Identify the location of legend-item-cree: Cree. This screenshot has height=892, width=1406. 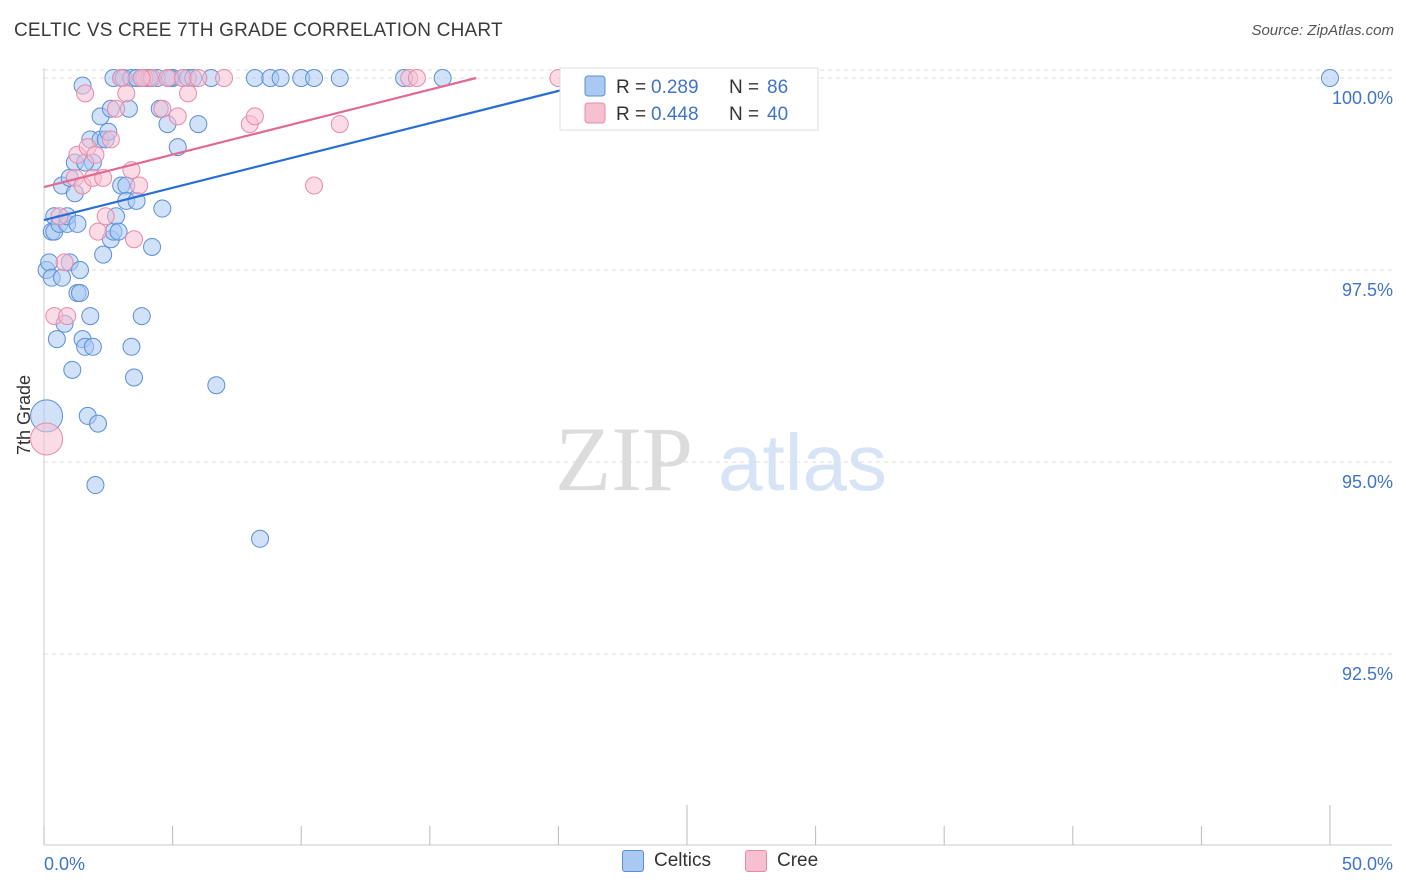
(781, 861).